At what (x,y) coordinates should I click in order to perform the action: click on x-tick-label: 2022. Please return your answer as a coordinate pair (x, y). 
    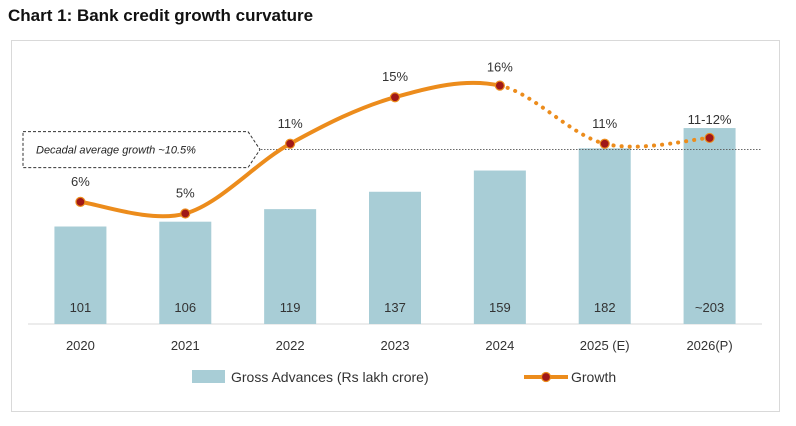
    Looking at the image, I should click on (290, 345).